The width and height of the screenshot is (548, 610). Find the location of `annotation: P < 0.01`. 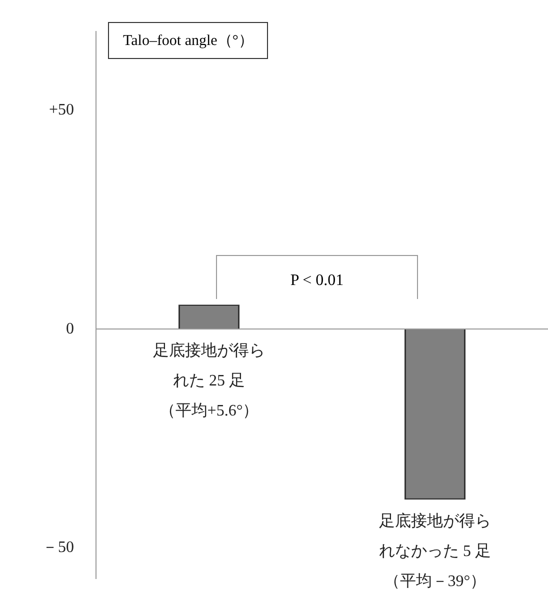

annotation: P < 0.01 is located at coordinates (317, 281).